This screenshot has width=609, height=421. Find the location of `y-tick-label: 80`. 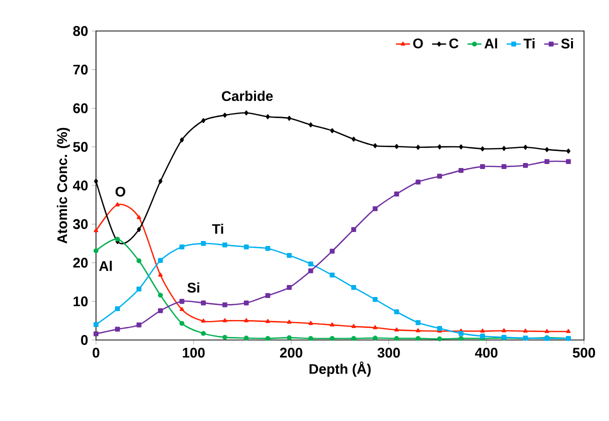

y-tick-label: 80 is located at coordinates (80, 31).